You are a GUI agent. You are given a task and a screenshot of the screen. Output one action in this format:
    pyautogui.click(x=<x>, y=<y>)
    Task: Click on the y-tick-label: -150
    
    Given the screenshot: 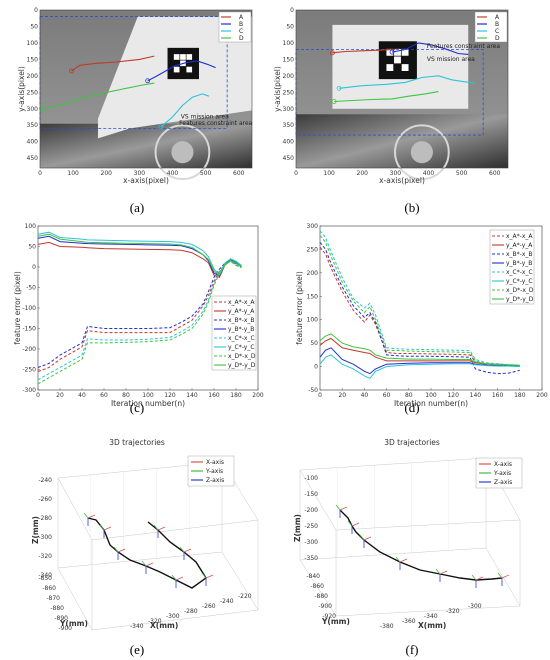 What is the action you would take?
    pyautogui.click(x=29, y=329)
    